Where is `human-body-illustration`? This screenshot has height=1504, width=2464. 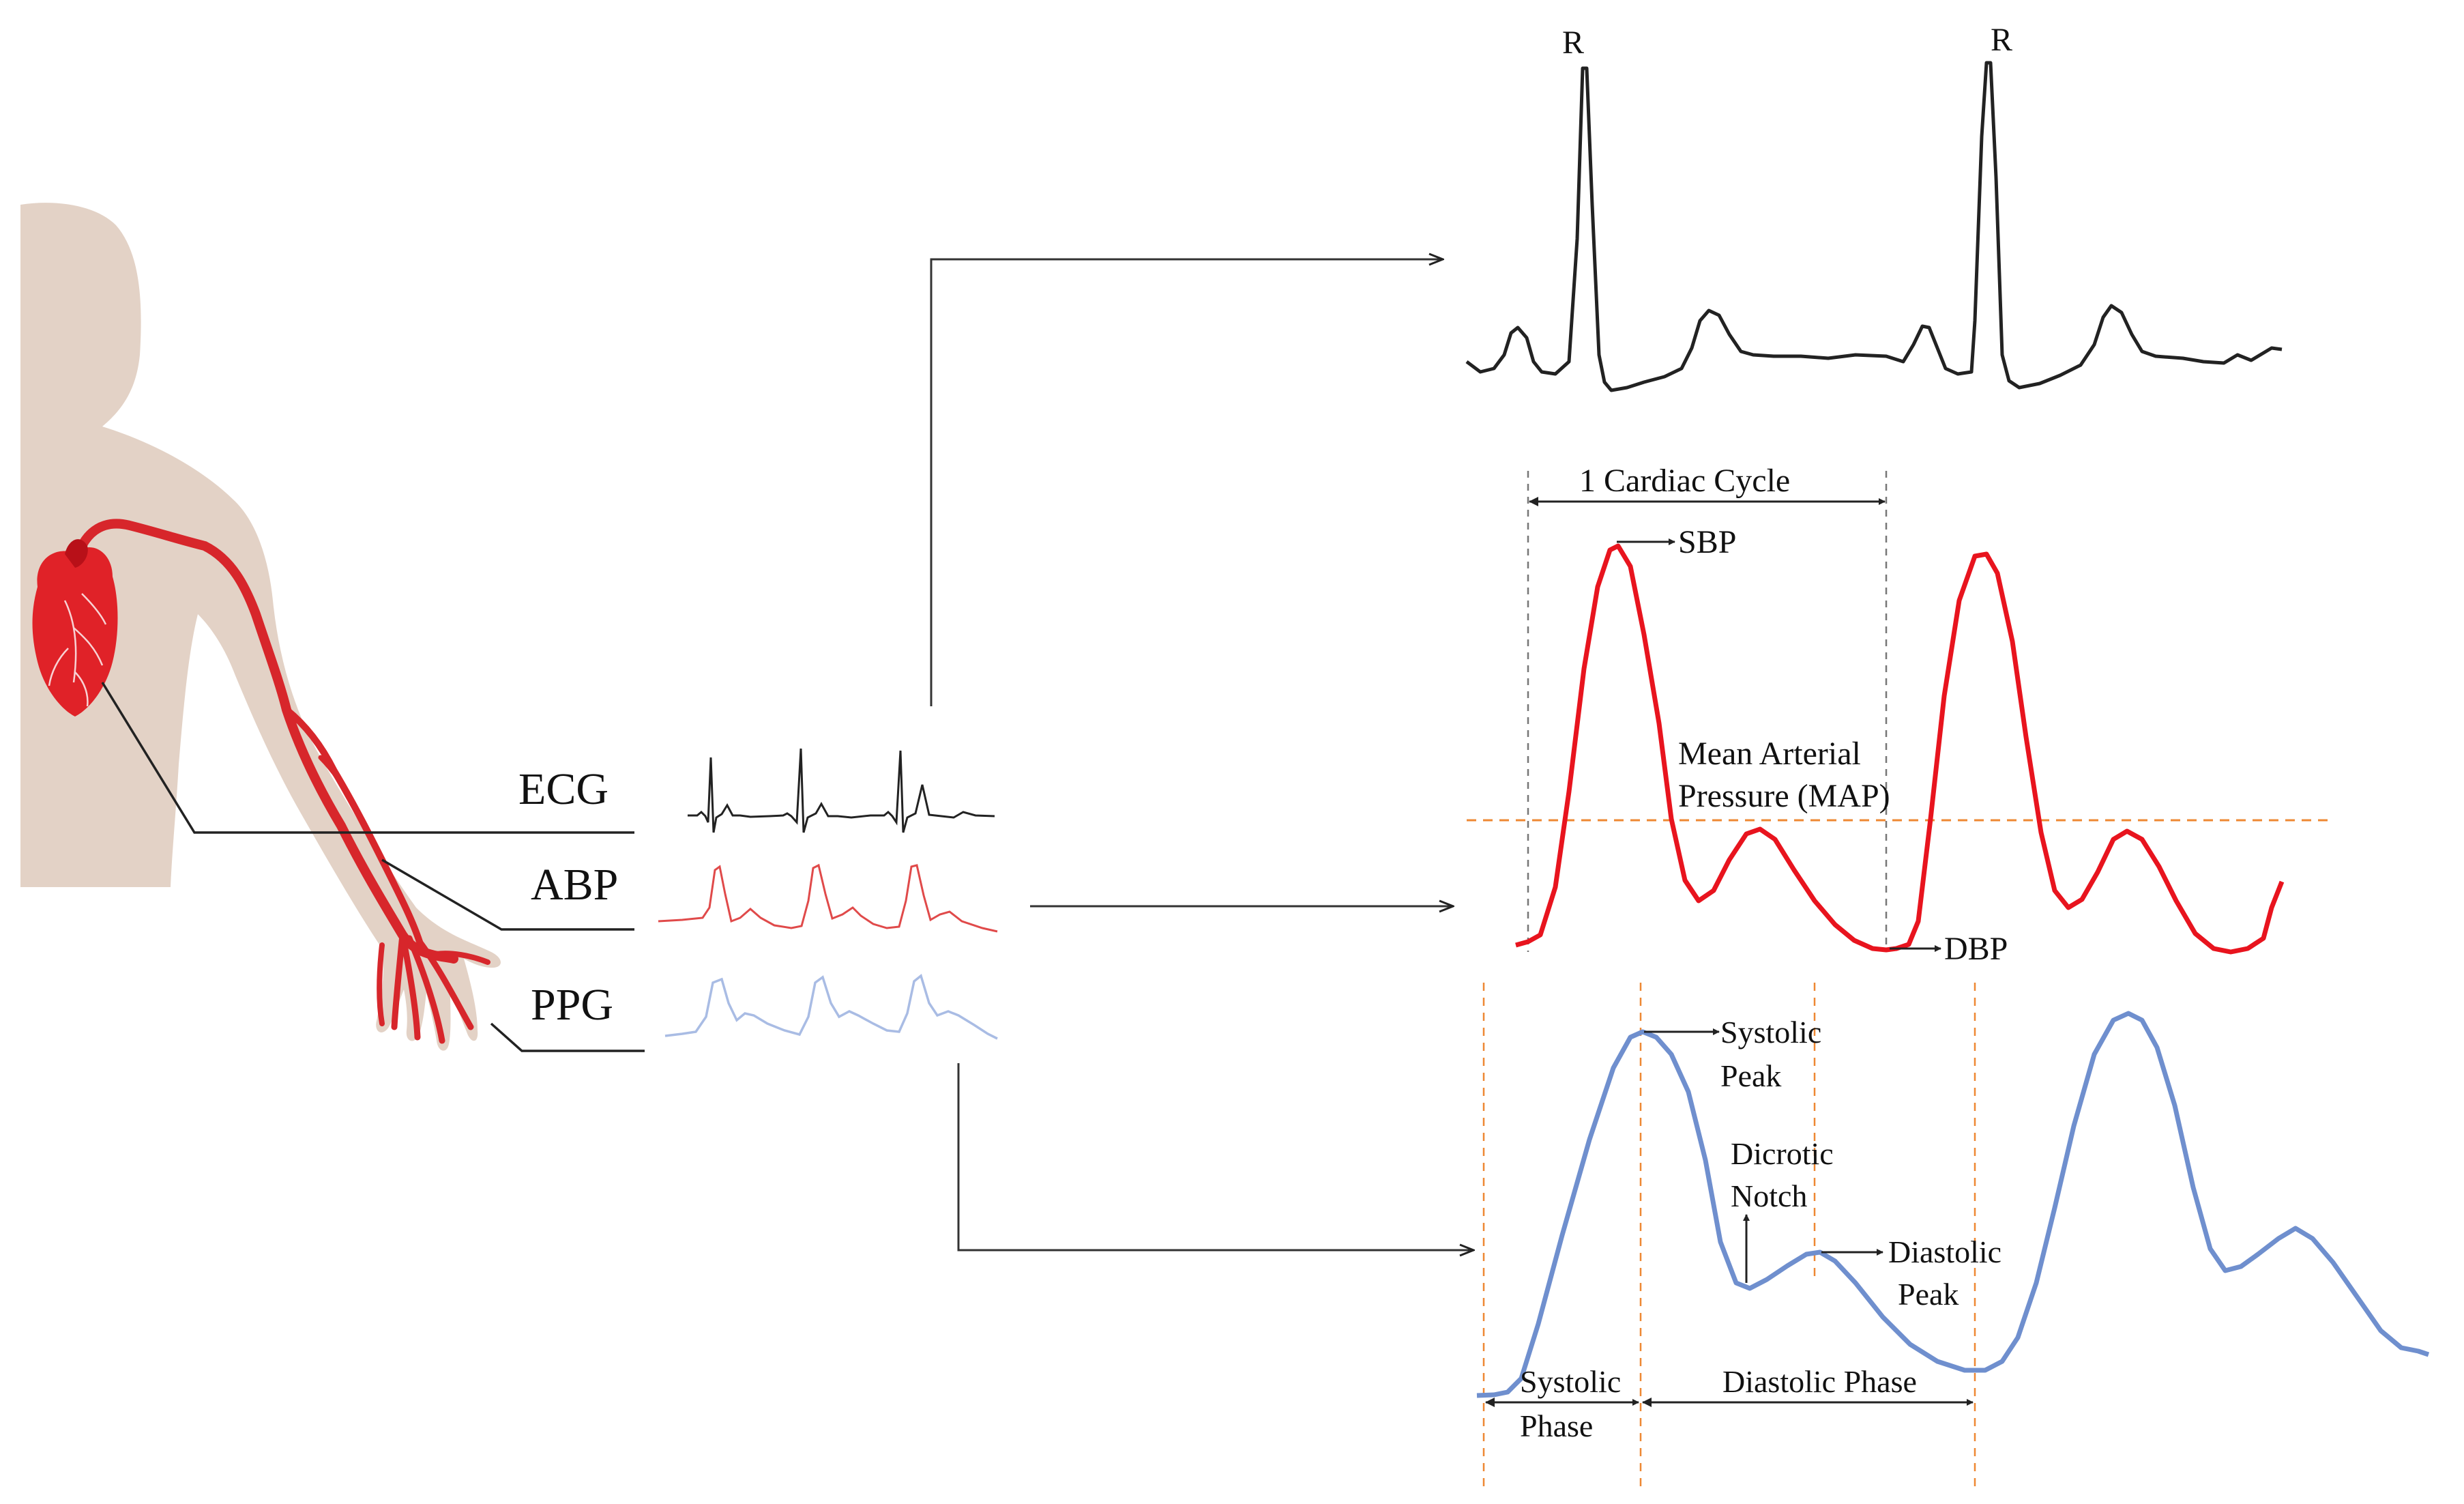
human-body-illustration is located at coordinates (260, 627).